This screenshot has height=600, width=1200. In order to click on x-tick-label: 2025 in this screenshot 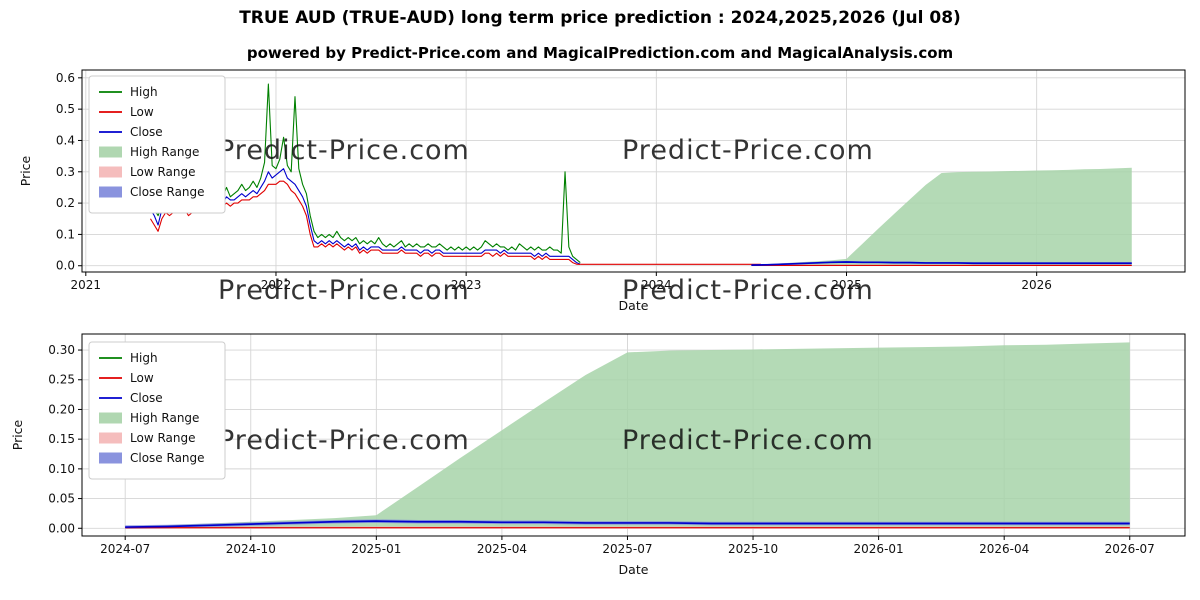, I will do `click(846, 285)`.